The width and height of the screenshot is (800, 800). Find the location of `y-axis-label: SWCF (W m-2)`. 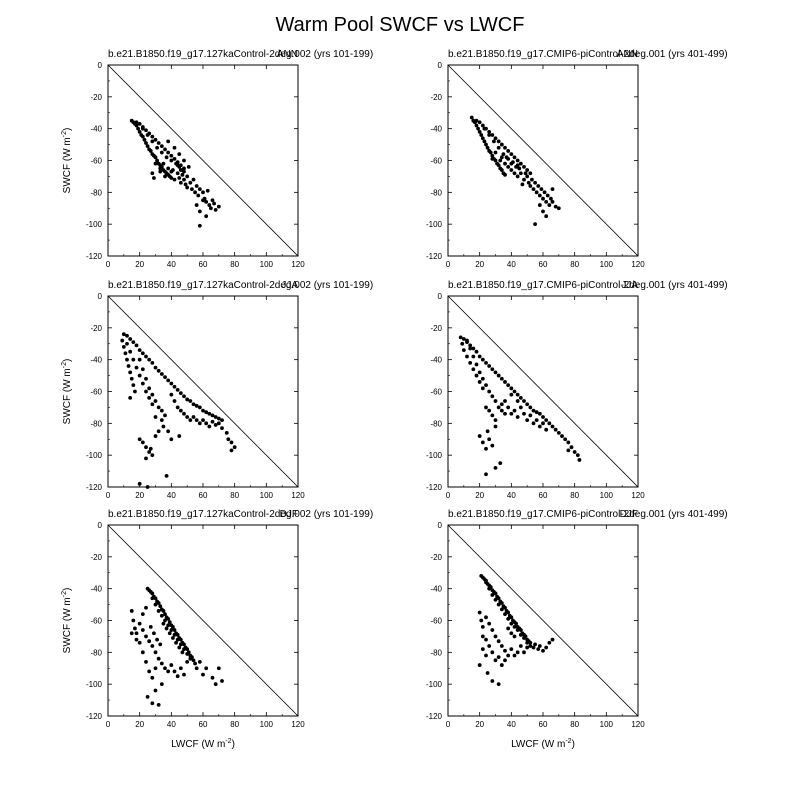

y-axis-label: SWCF (W m-2) is located at coordinates (67, 161).